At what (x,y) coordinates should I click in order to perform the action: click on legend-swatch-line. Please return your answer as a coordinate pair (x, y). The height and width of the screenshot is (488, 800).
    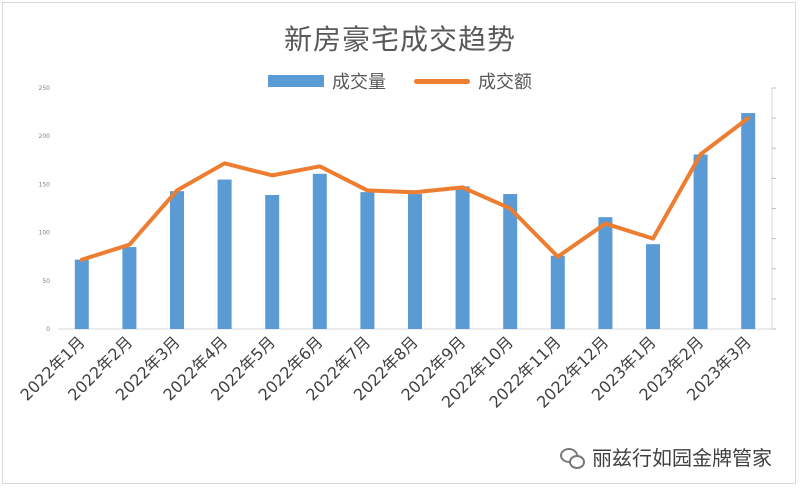
    Looking at the image, I should click on (442, 81).